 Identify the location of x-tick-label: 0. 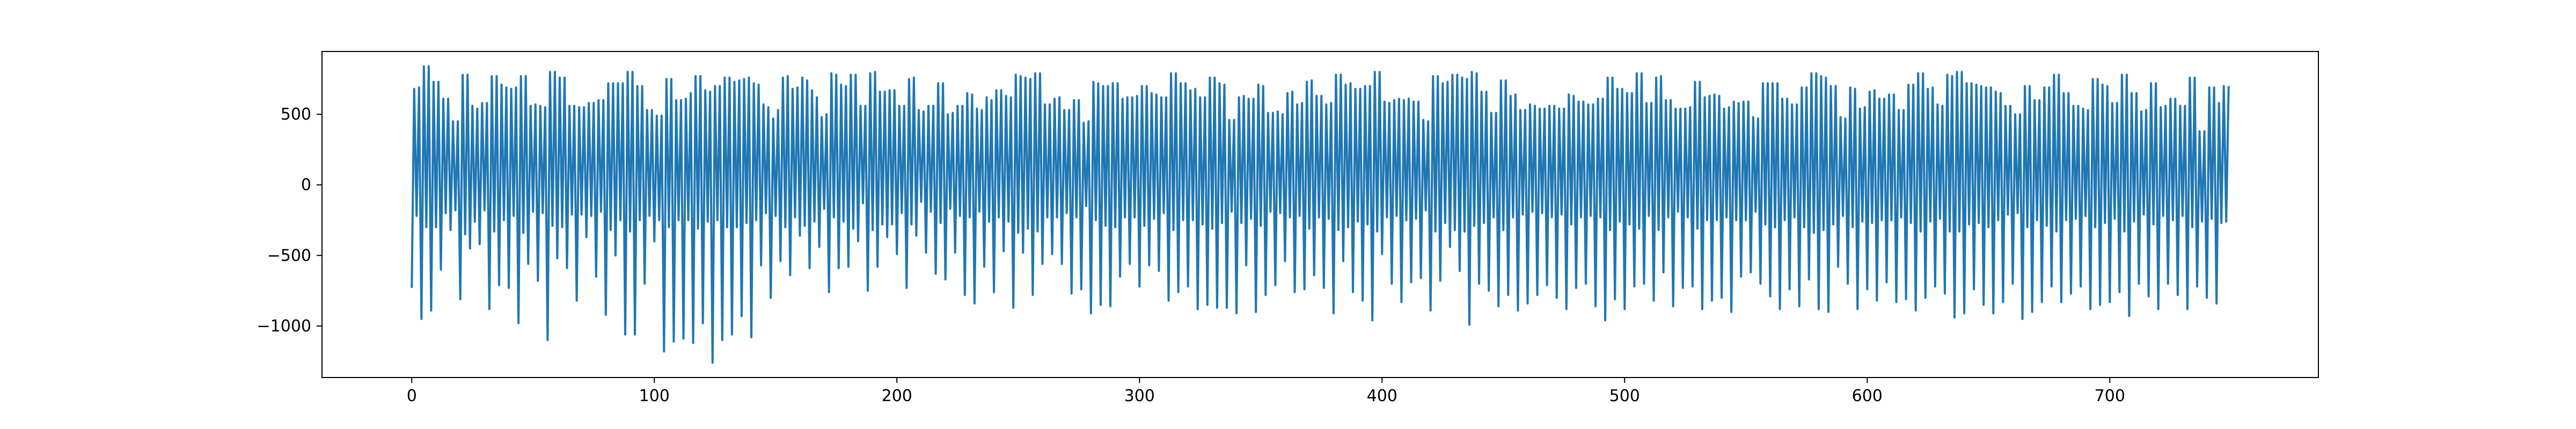
(412, 396).